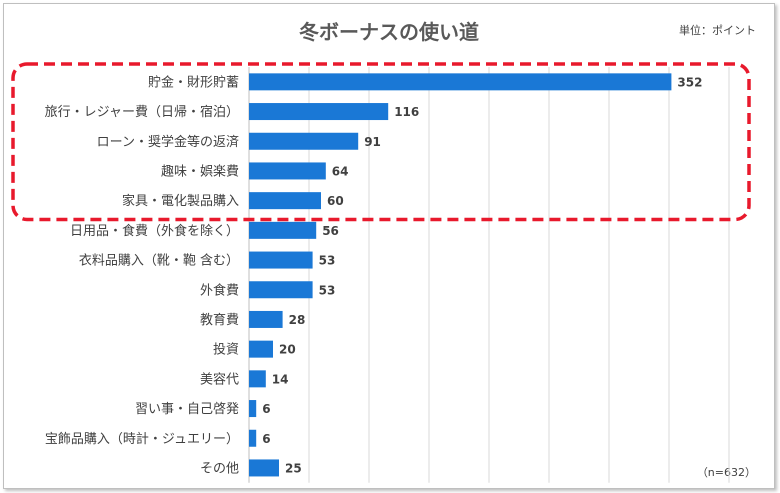  Describe the element at coordinates (406, 112) in the screenshot. I see `value-label: 116` at that location.